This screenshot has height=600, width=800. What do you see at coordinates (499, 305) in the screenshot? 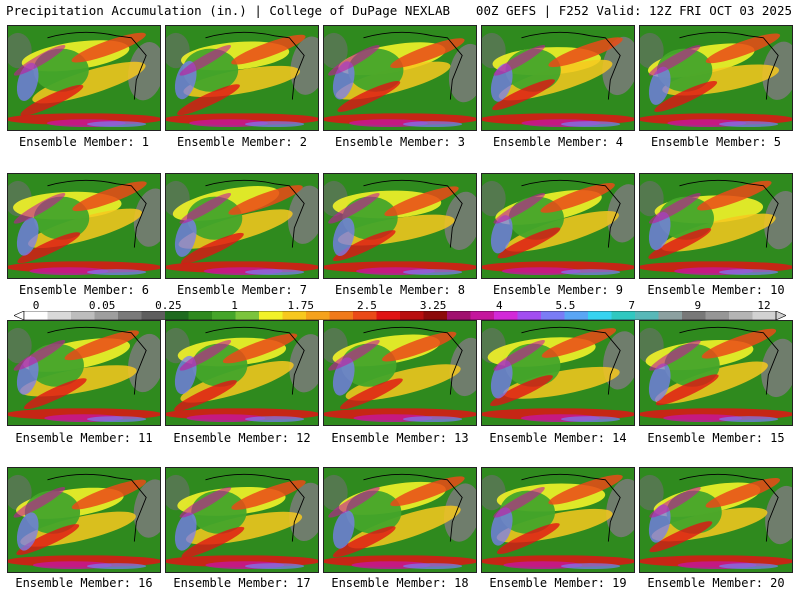
I see `colorbar-tick-label: 4` at bounding box center [499, 305].